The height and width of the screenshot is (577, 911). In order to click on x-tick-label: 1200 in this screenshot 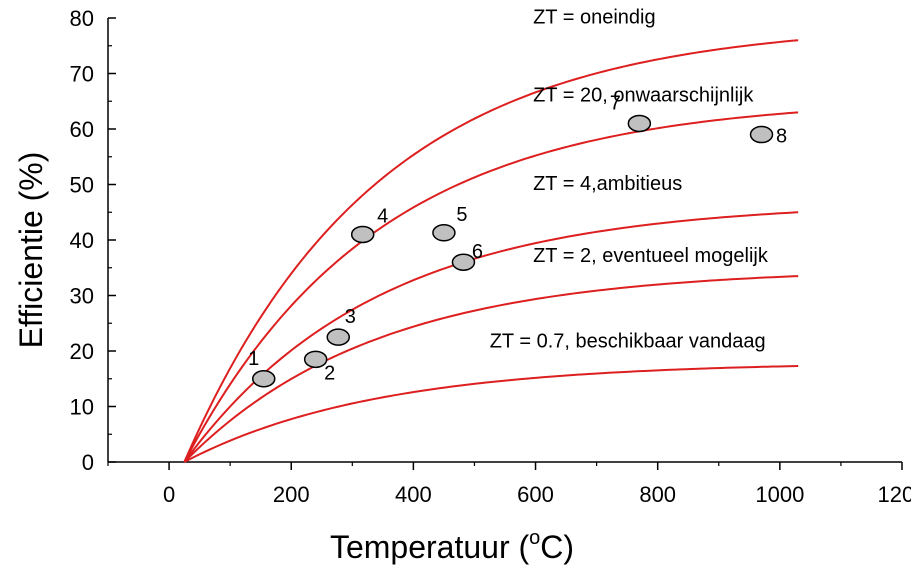, I will do `click(894, 494)`.